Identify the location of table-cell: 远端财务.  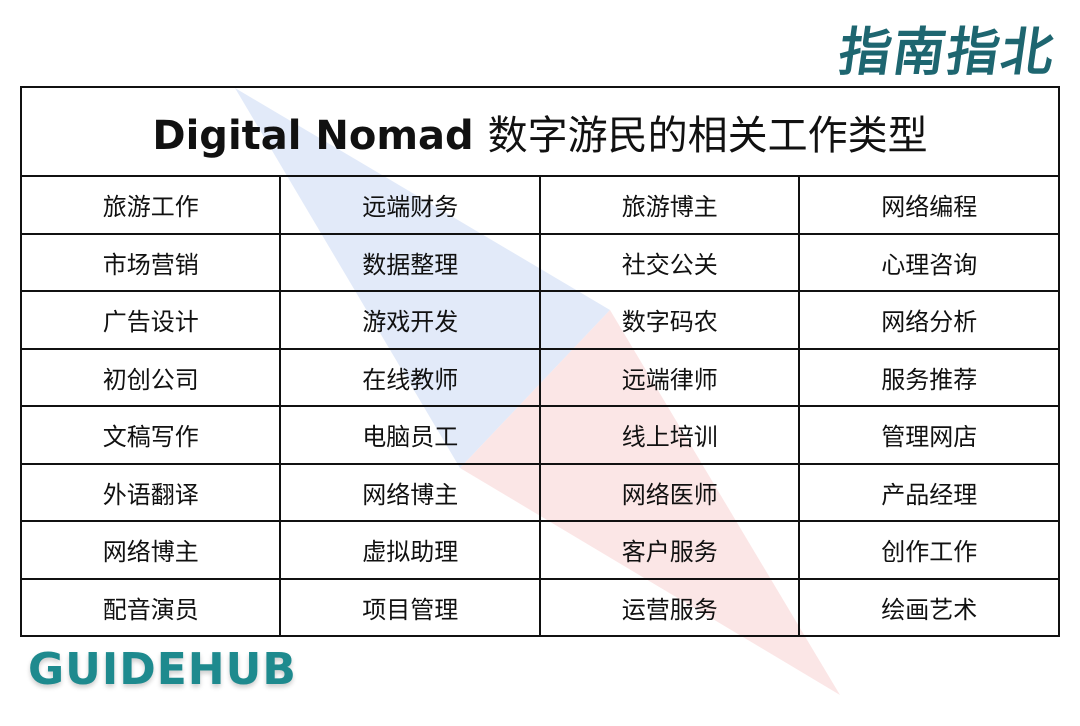
(410, 205).